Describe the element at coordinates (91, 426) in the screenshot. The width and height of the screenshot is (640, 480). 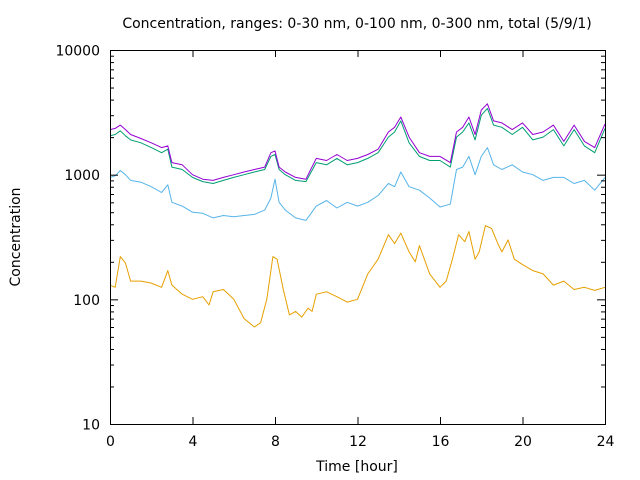
I see `y-tick-label: 10` at that location.